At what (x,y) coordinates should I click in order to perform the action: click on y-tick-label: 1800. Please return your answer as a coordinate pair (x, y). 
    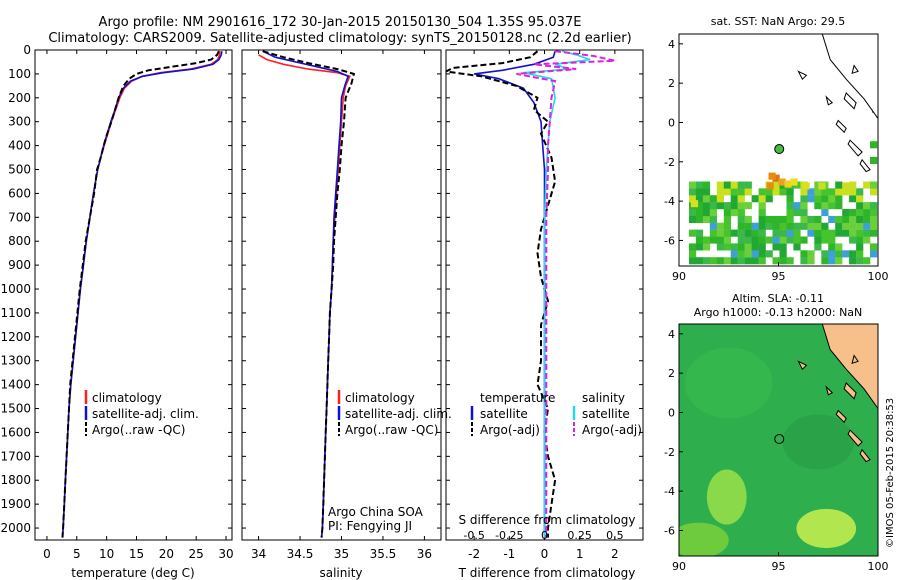
    Looking at the image, I should click on (15, 480).